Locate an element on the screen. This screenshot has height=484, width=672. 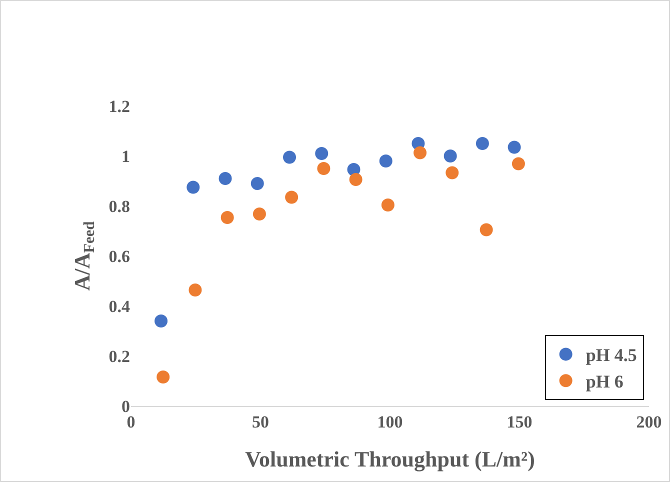
legend-label: pH 4.5 is located at coordinates (611, 355).